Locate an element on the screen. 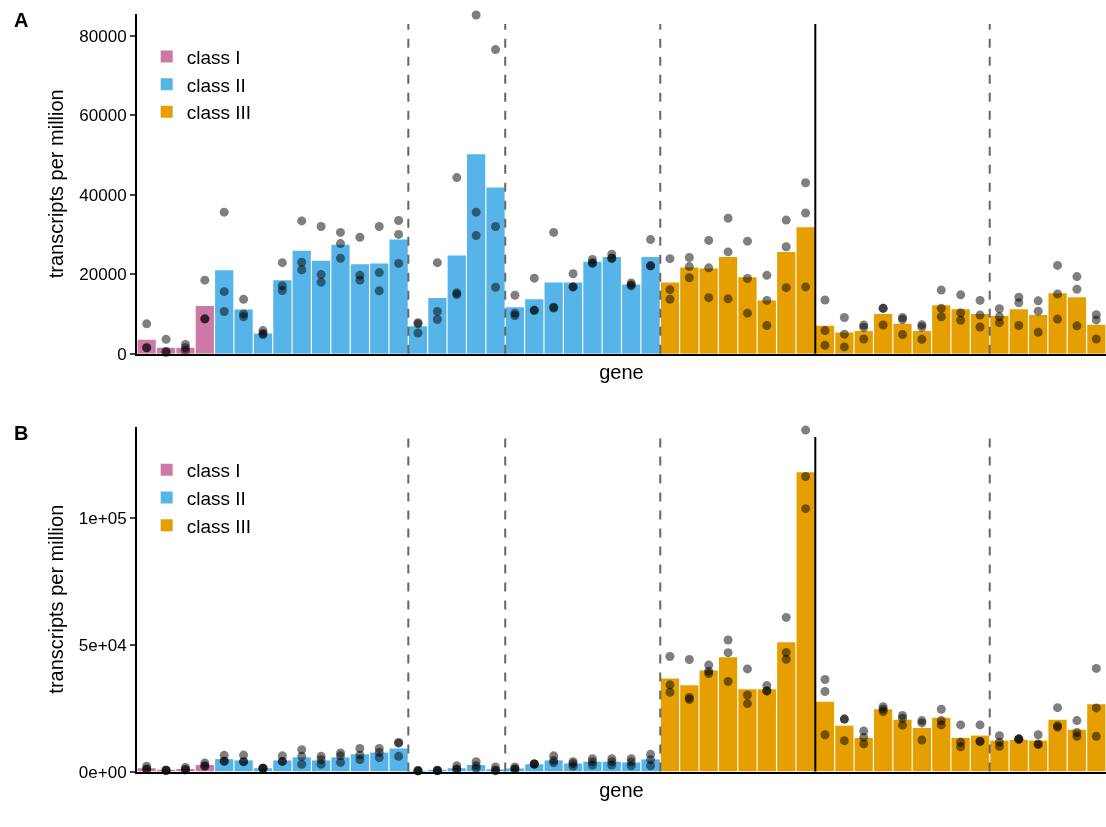  y-tick-label: 20000 is located at coordinates (103, 275).